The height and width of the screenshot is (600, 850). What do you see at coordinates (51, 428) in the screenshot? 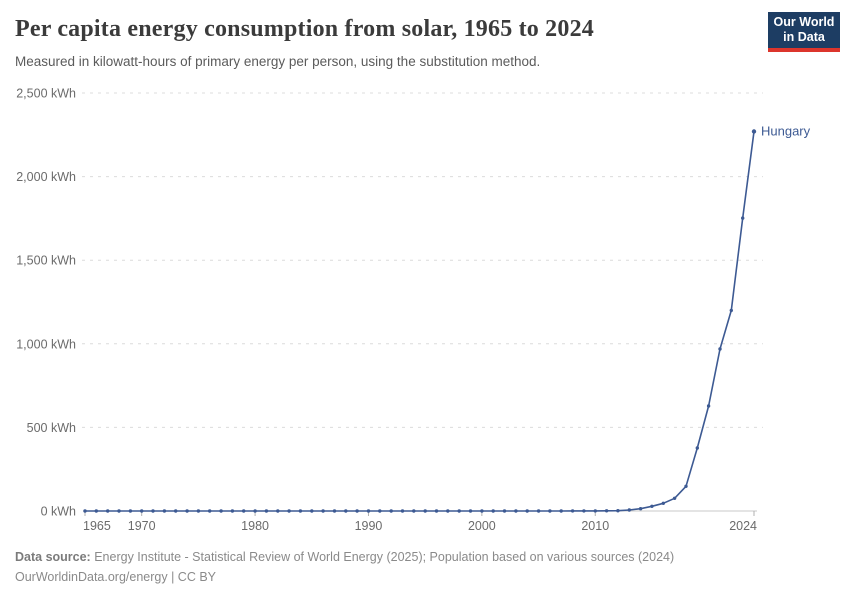
I see `y-axis-tick-label: 500 kWh` at bounding box center [51, 428].